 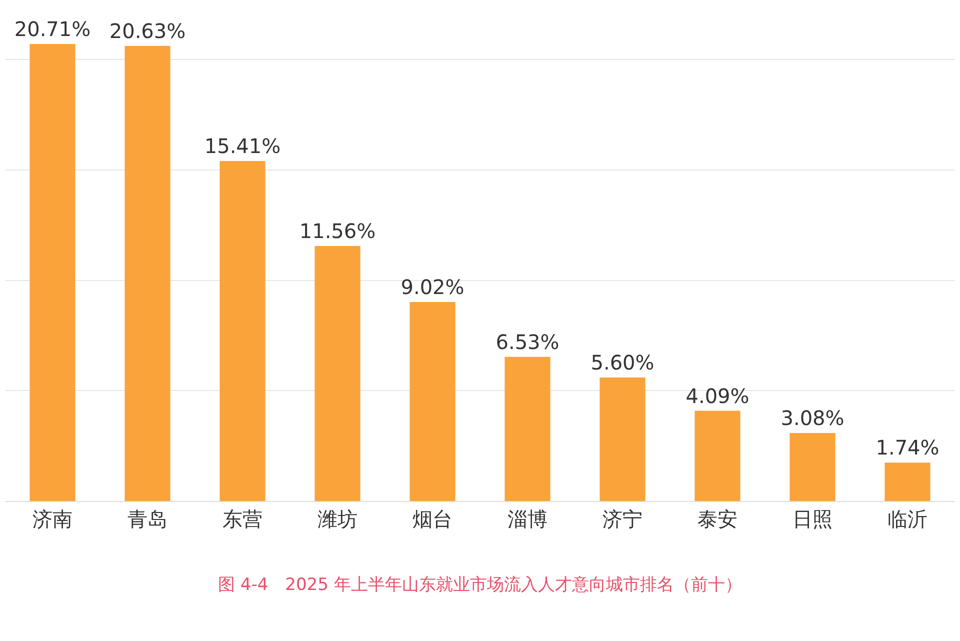 What do you see at coordinates (812, 519) in the screenshot?
I see `x-tick-label: 日照` at bounding box center [812, 519].